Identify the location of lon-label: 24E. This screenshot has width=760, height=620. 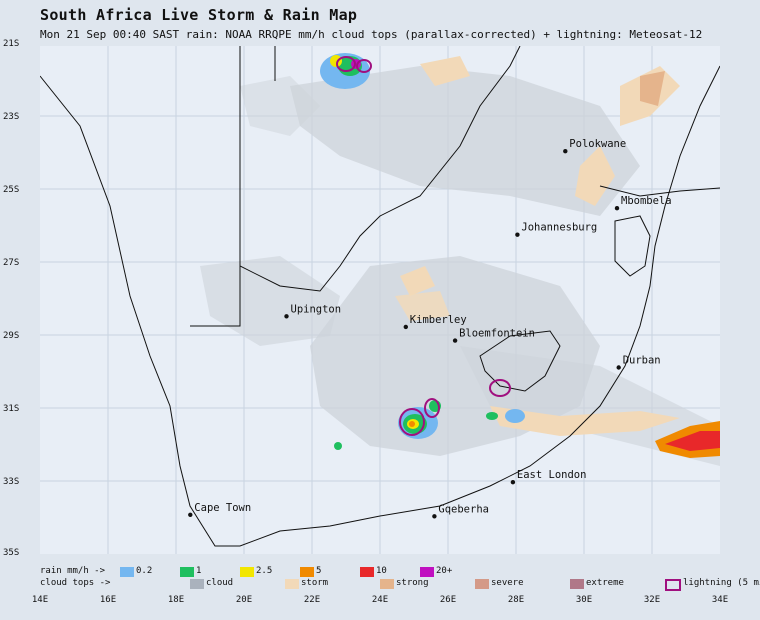
(380, 600).